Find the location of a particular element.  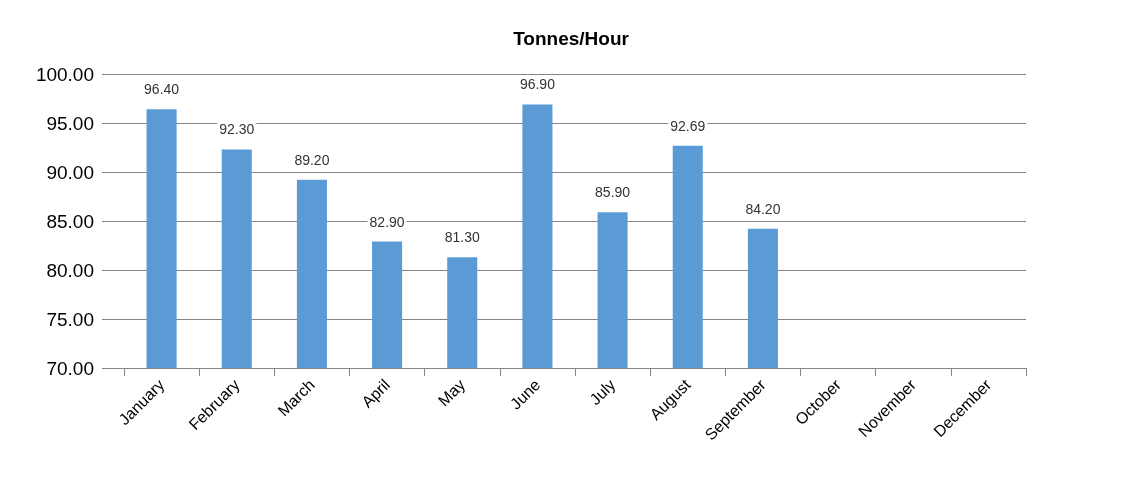

y-tick-label: 95.00 is located at coordinates (70, 123).